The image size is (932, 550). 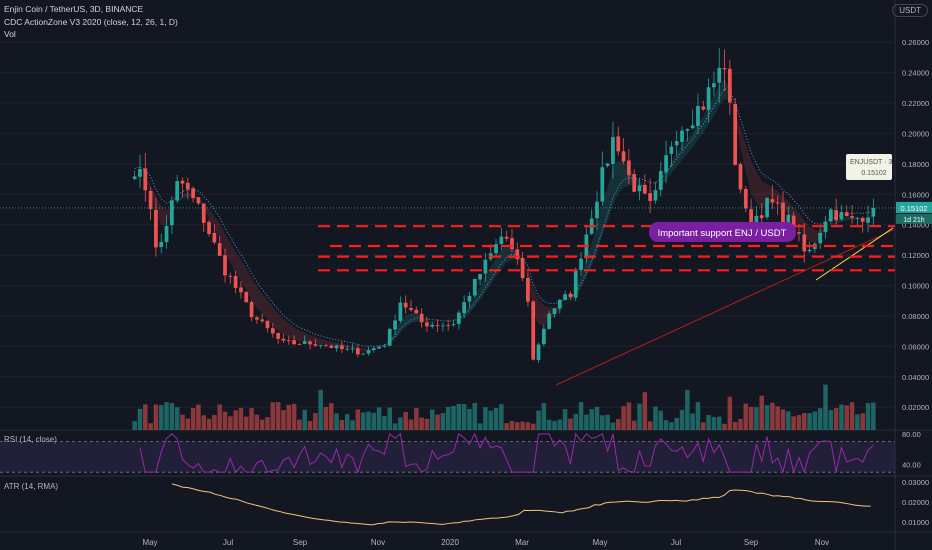 I want to click on annotation-bubble, so click(x=722, y=232).